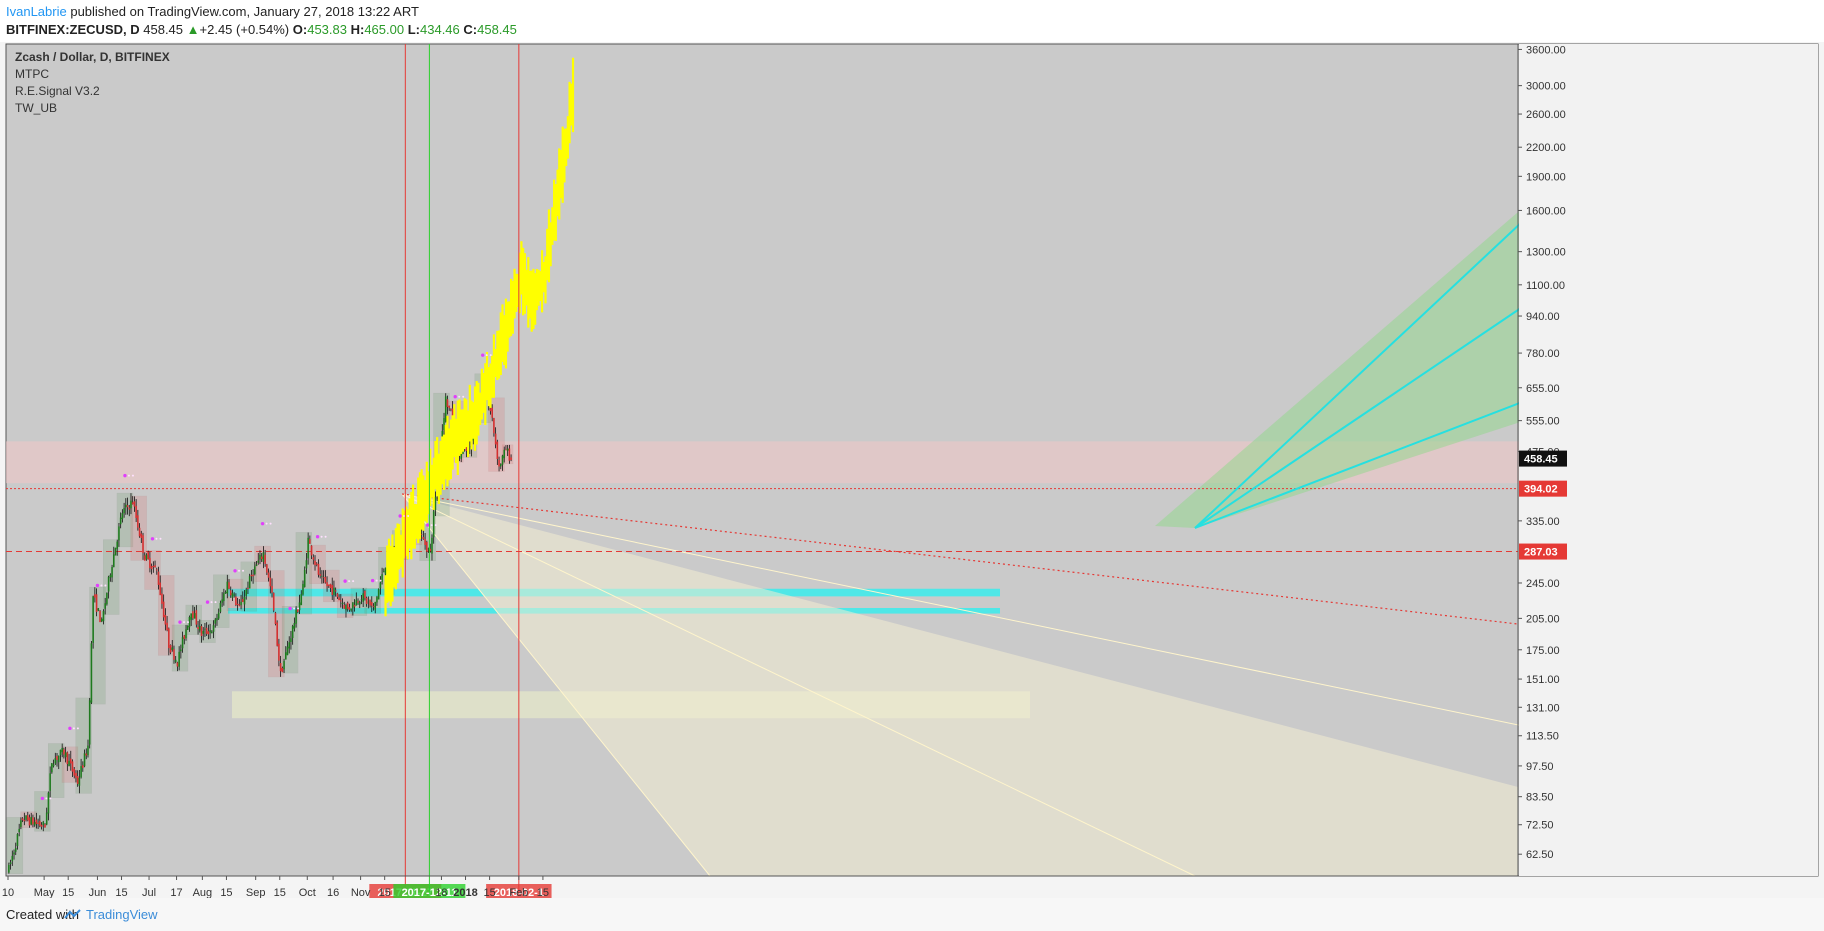 The image size is (1824, 931). Describe the element at coordinates (1543, 389) in the screenshot. I see `price-tick-label: 655.00` at that location.